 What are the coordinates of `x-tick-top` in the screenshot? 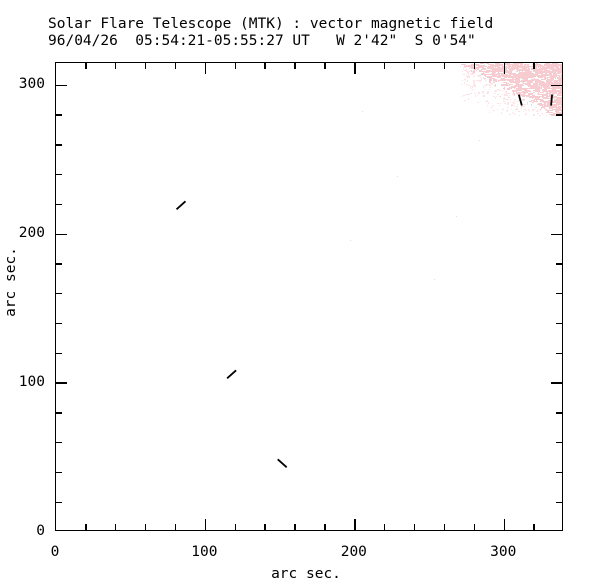 It's located at (534, 66).